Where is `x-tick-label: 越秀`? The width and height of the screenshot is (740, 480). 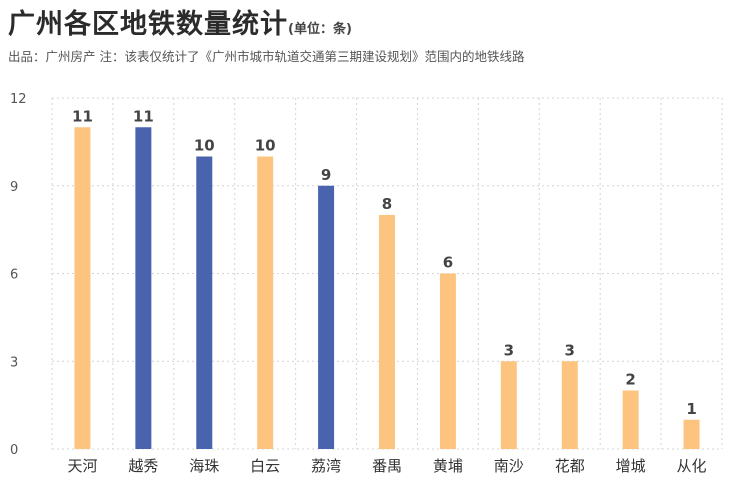 x-tick-label: 越秀 is located at coordinates (143, 466).